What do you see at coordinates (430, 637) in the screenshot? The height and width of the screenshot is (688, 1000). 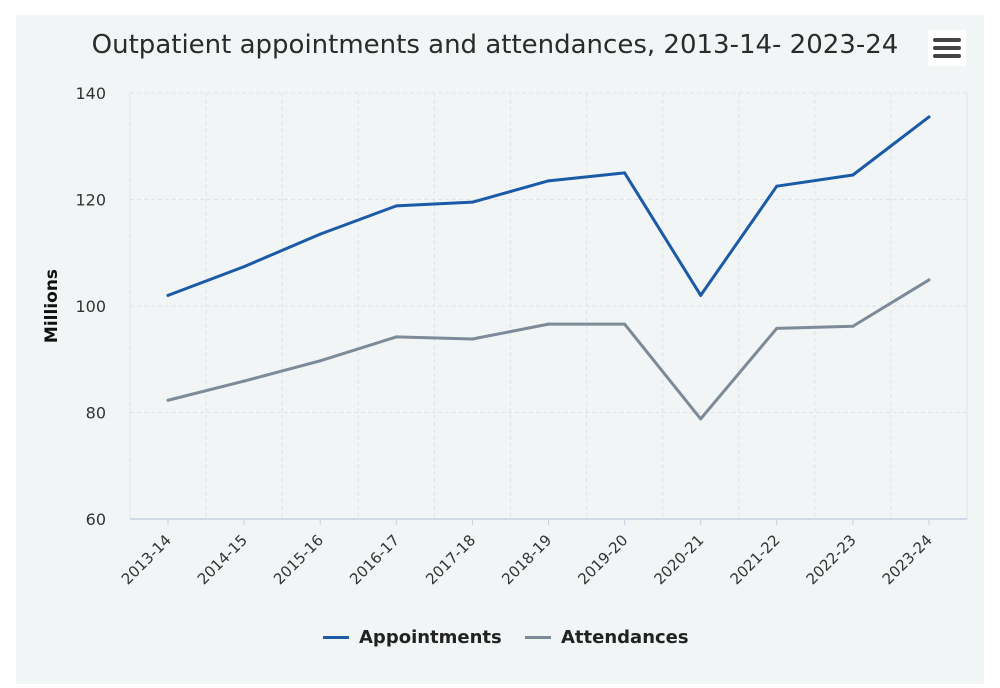 I see `legend-label-appointments: Appointments` at bounding box center [430, 637].